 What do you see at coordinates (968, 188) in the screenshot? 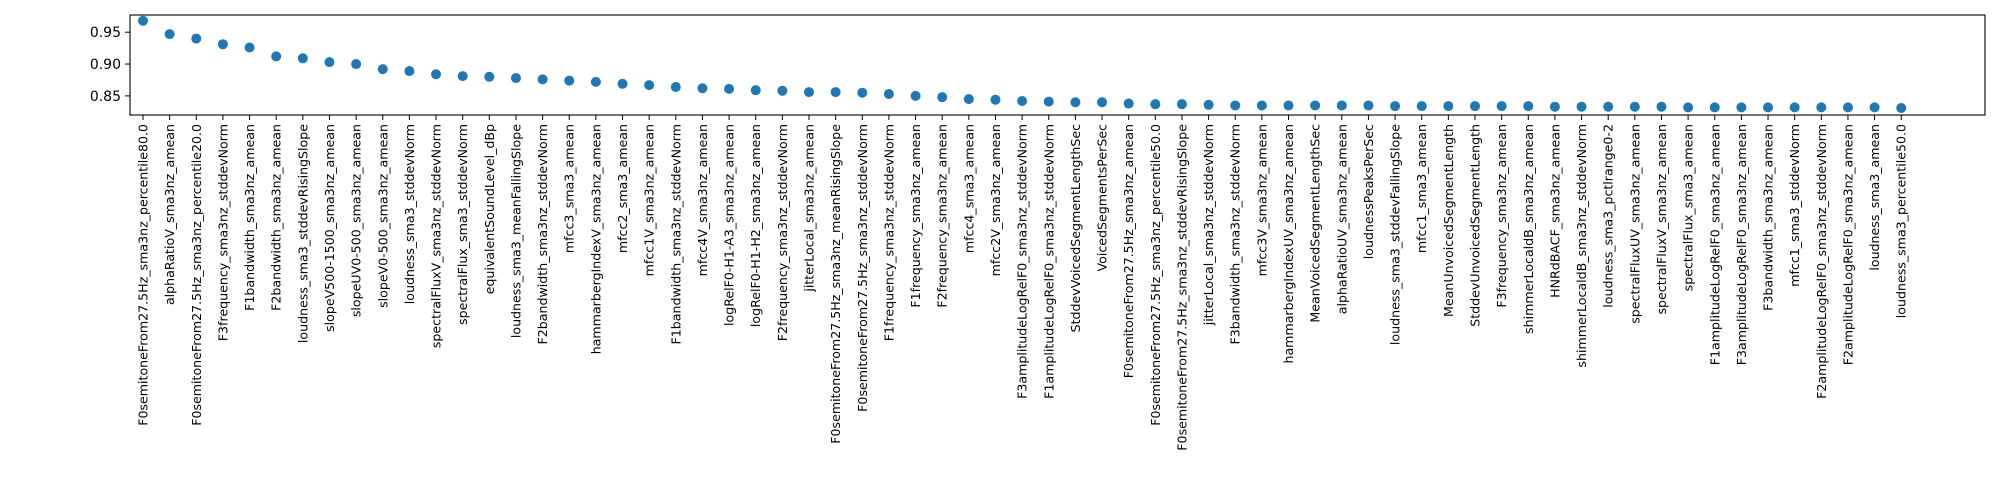
I see `x-tick-label: mfcc4_sma3_amean` at bounding box center [968, 188].